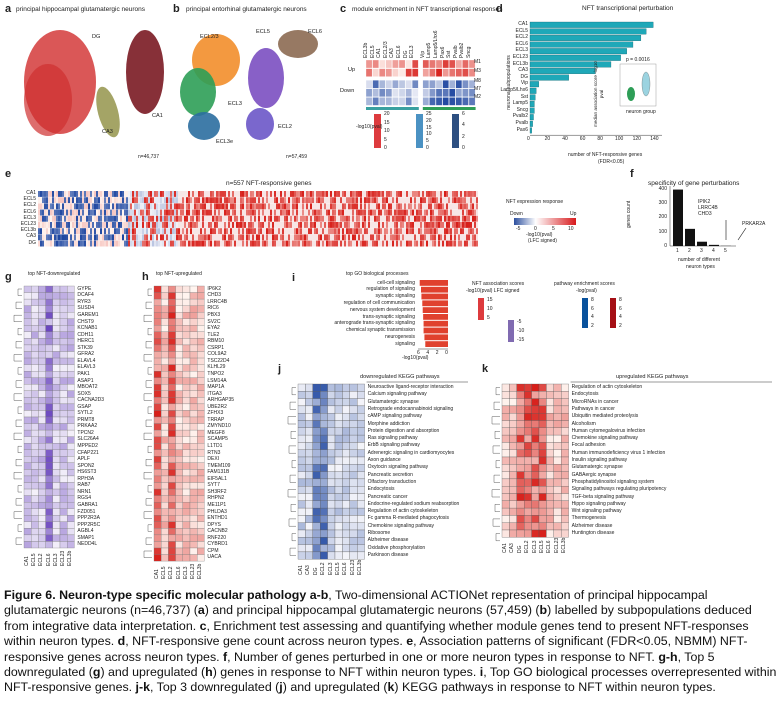  Describe the element at coordinates (216, 347) in the screenshot. I see `h-gene-label: CSRP1` at that location.